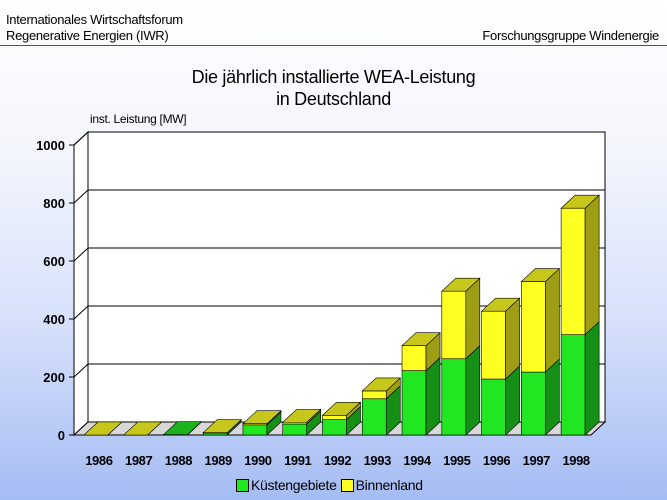 This screenshot has height=500, width=667. What do you see at coordinates (255, 430) in the screenshot?
I see `bar-1990-kuestengebiete` at bounding box center [255, 430].